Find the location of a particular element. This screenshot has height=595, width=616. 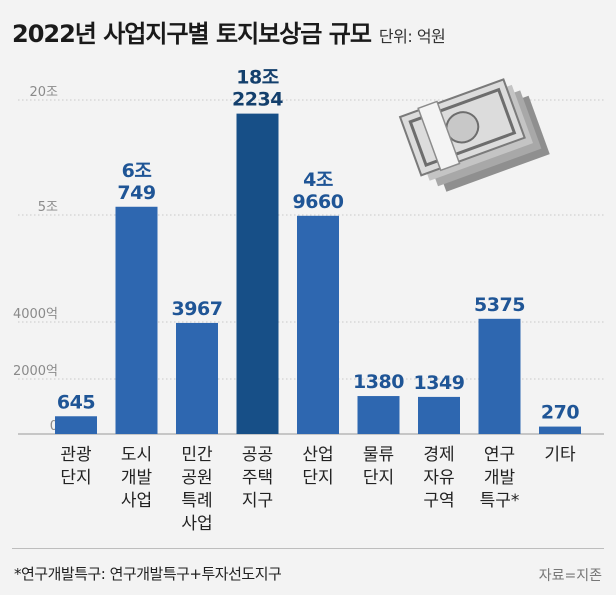

data-label: 1349 is located at coordinates (439, 383).